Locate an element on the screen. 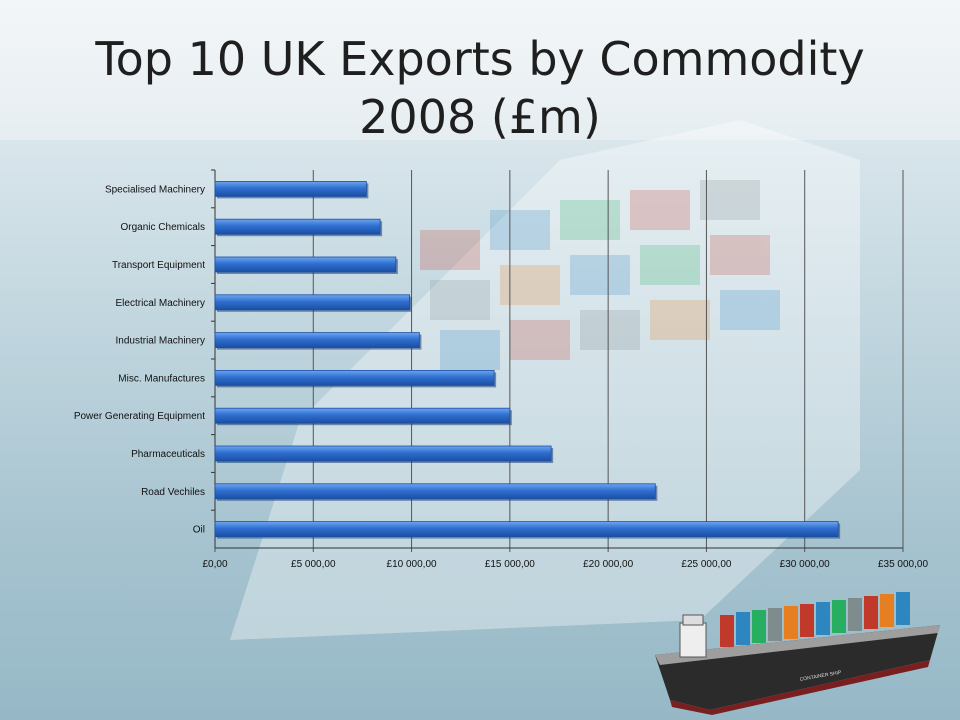 This screenshot has width=960, height=720. category-label: Organic Chemicals is located at coordinates (163, 227).